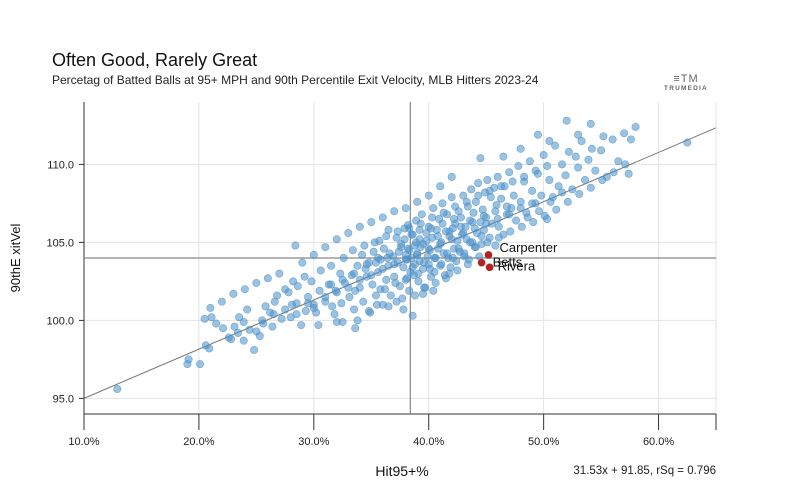 The width and height of the screenshot is (800, 500). What do you see at coordinates (313, 442) in the screenshot?
I see `x-tick-label: 30.0%` at bounding box center [313, 442].